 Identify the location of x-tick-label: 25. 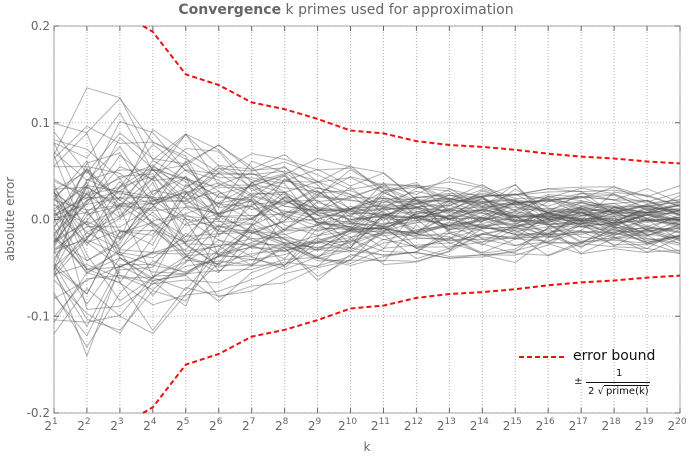
(182, 425).